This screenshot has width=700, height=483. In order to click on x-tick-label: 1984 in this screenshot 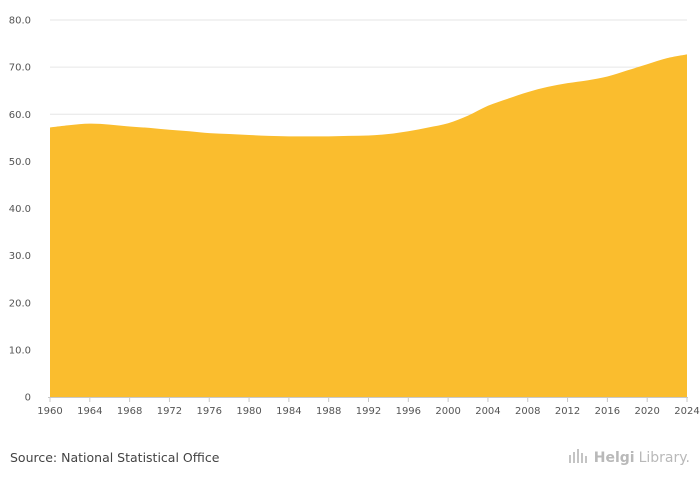, I will do `click(288, 411)`.